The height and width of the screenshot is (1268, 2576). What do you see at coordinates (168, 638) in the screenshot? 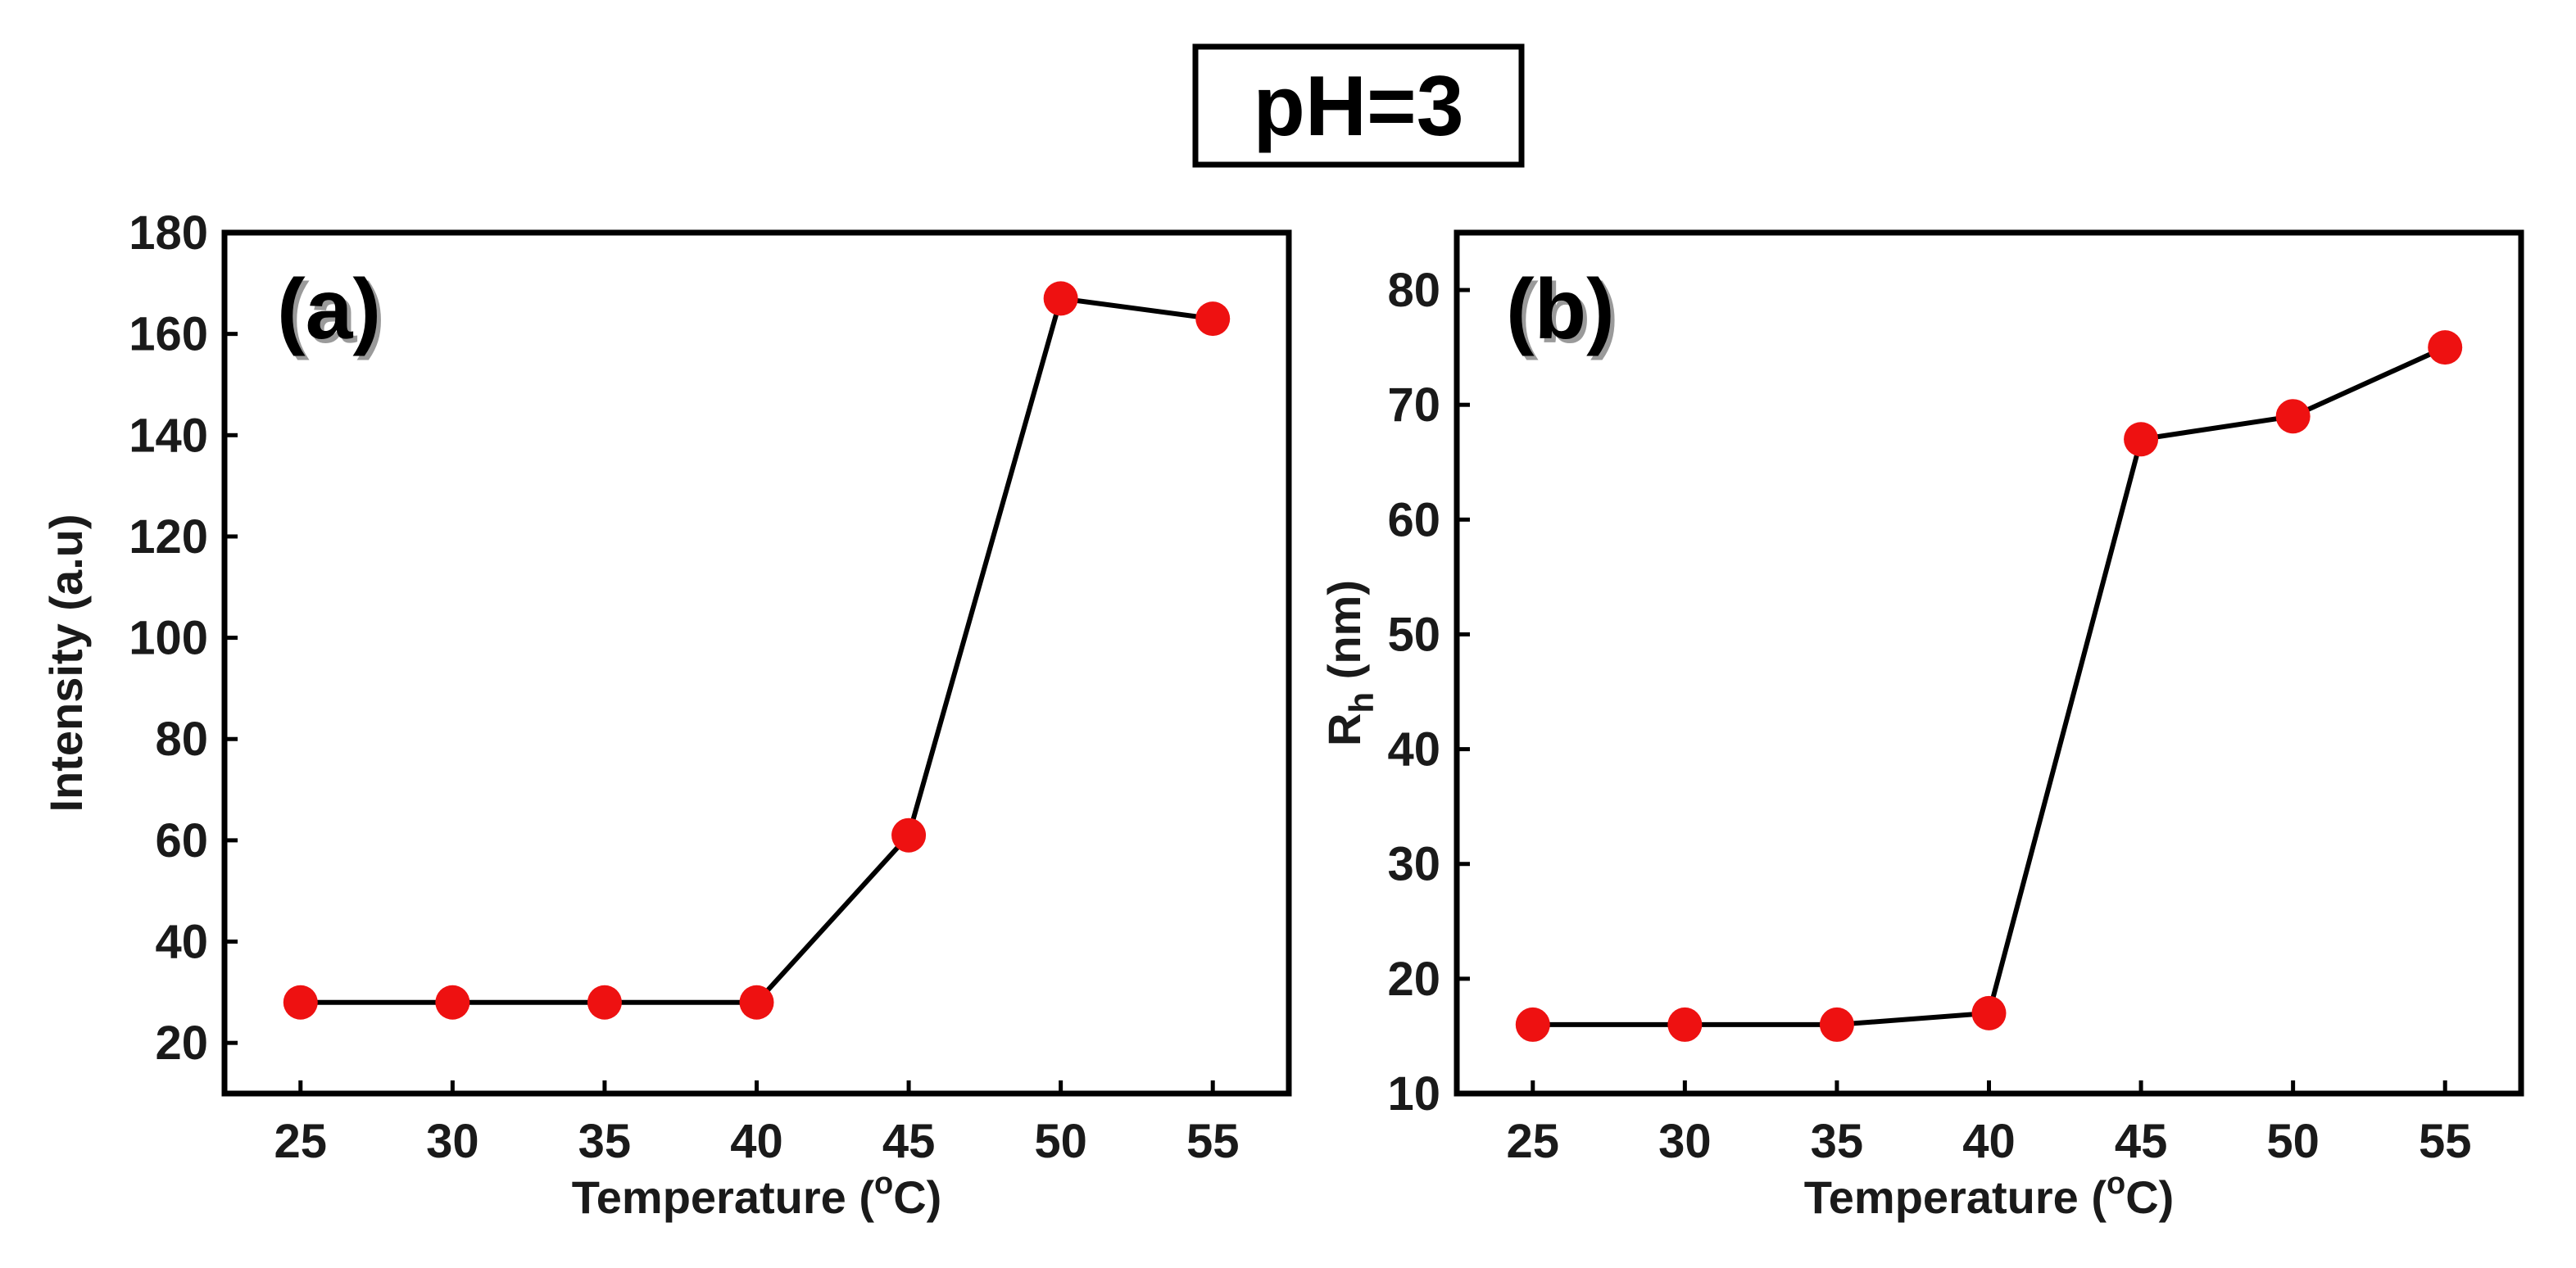
I see `y-tick-label: 100` at bounding box center [168, 638].